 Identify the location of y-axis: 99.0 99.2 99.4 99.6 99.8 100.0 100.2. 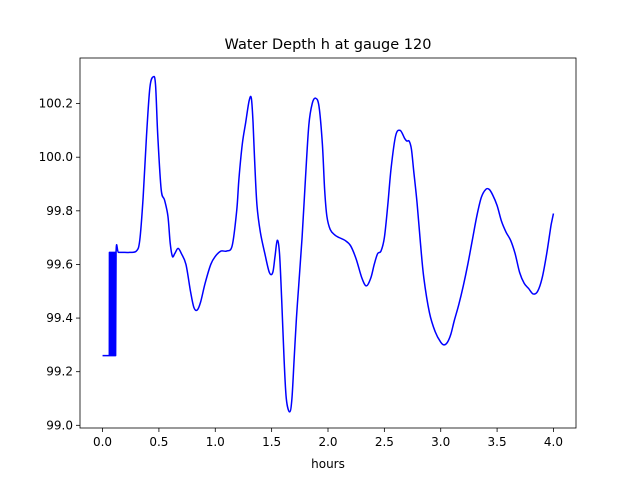
(59, 264).